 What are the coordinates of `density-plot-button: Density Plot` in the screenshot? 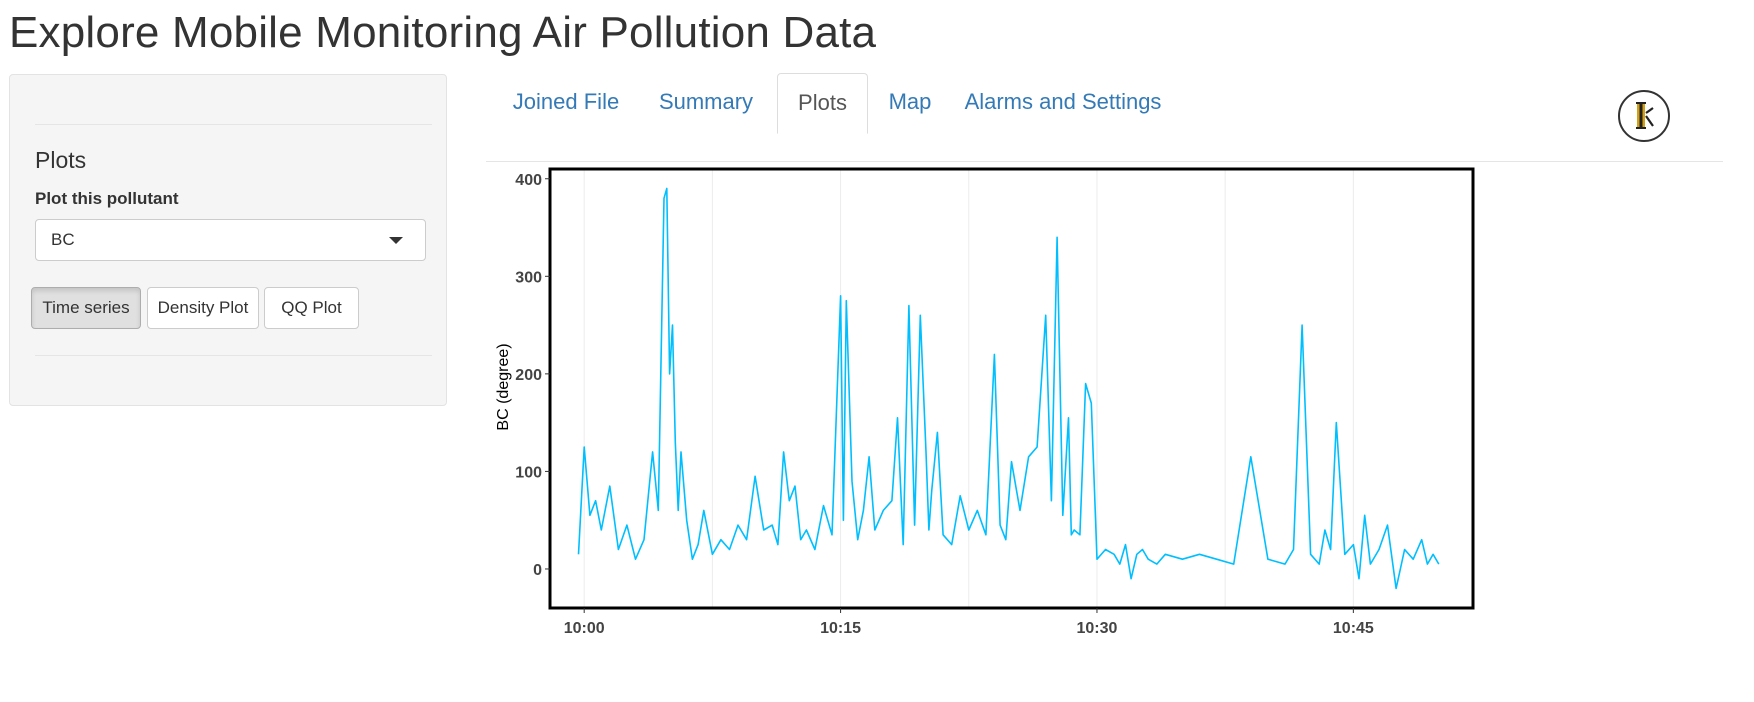 It's located at (203, 308).